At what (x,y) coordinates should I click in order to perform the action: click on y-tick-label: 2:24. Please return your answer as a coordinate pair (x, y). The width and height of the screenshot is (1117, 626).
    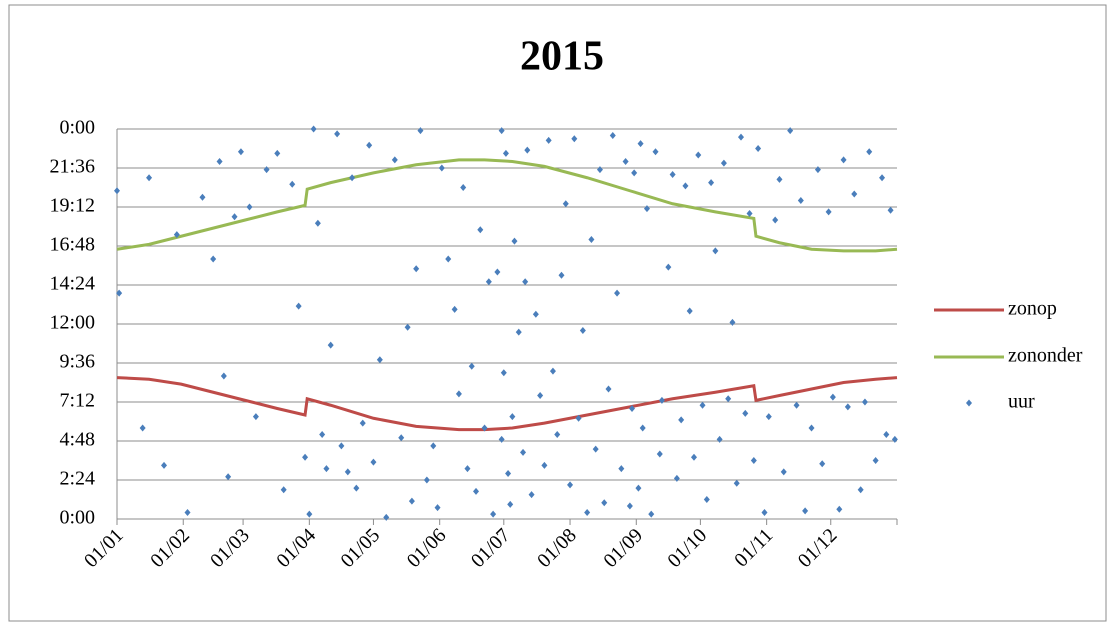
    Looking at the image, I should click on (77, 479).